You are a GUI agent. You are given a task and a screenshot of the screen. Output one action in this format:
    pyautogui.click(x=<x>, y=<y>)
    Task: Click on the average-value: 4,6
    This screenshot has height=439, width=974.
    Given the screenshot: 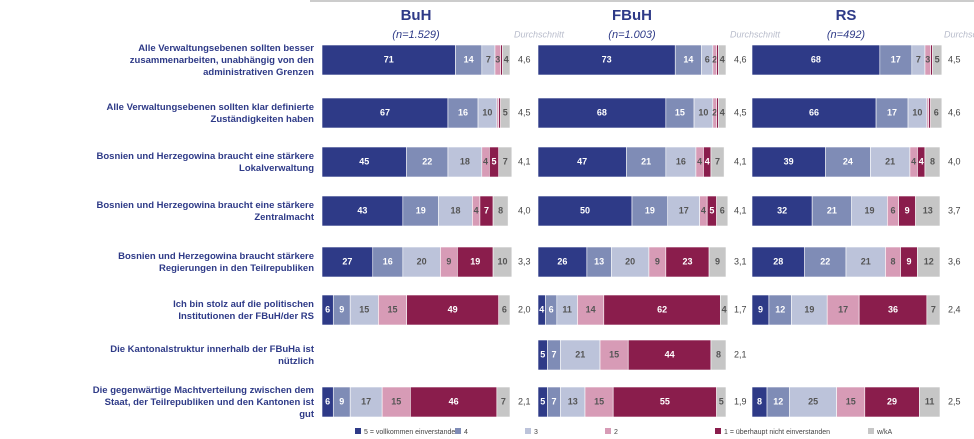 What is the action you would take?
    pyautogui.click(x=524, y=59)
    